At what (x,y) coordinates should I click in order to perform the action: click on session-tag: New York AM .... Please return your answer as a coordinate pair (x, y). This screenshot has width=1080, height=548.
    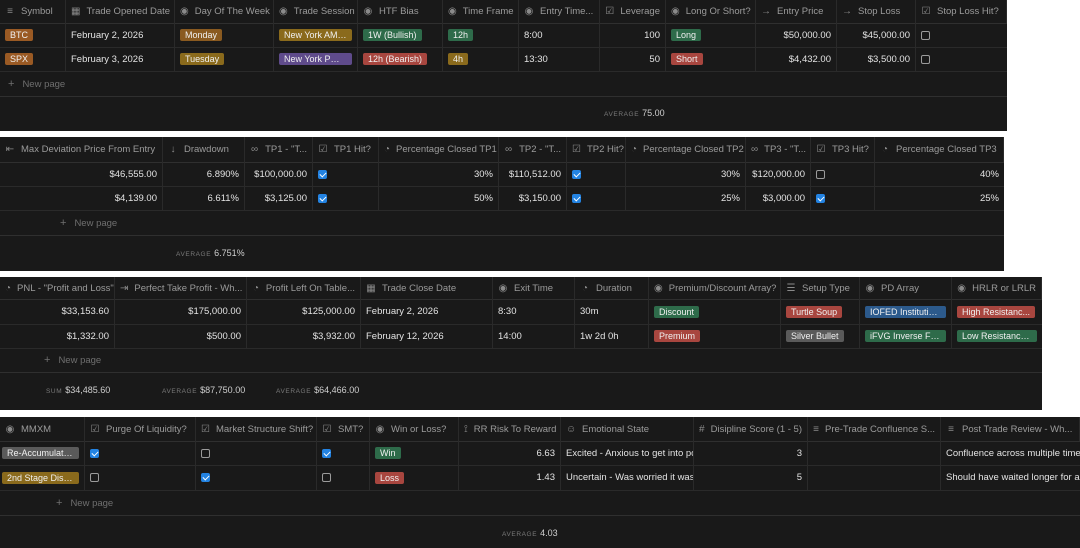
    Looking at the image, I should click on (315, 35).